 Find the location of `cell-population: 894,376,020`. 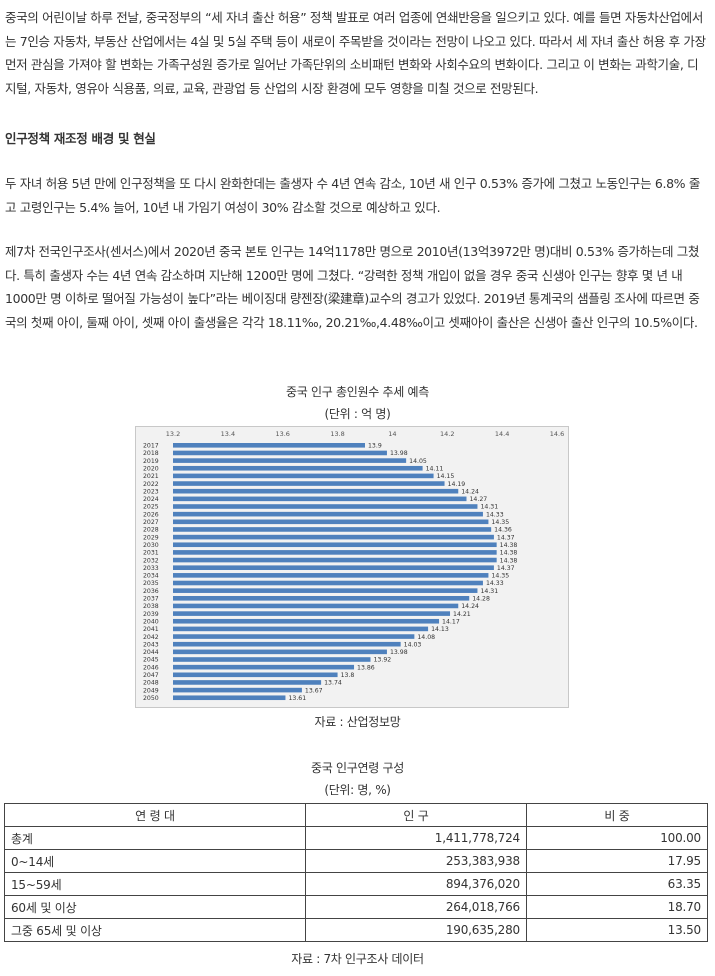

cell-population: 894,376,020 is located at coordinates (416, 884).